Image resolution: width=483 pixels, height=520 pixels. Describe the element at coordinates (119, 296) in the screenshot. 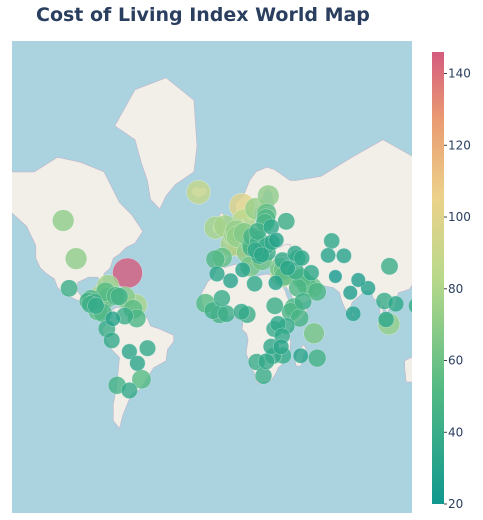

I see `bubble-dominican-republic: Dominican Republic: 44` at that location.